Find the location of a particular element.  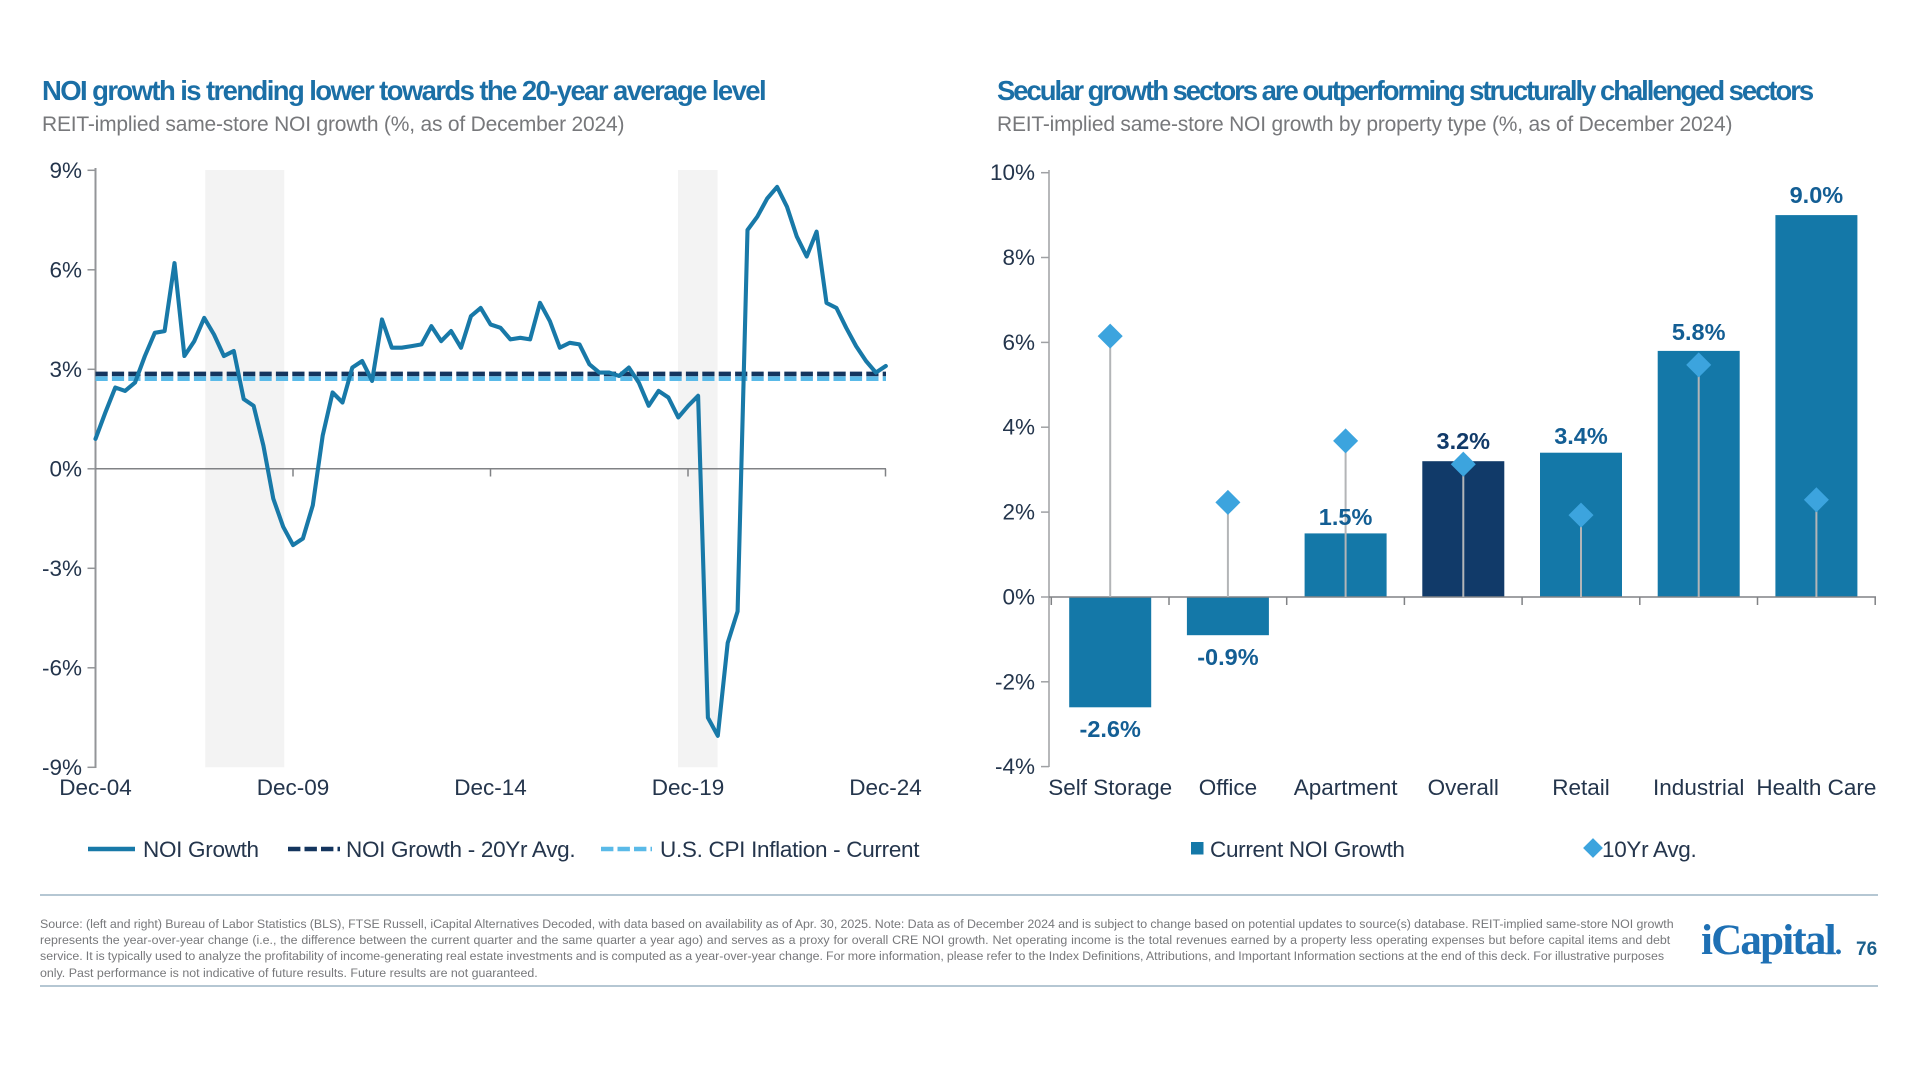

svg-text: NOI Growth - 20Yr Avg. is located at coordinates (460, 849).